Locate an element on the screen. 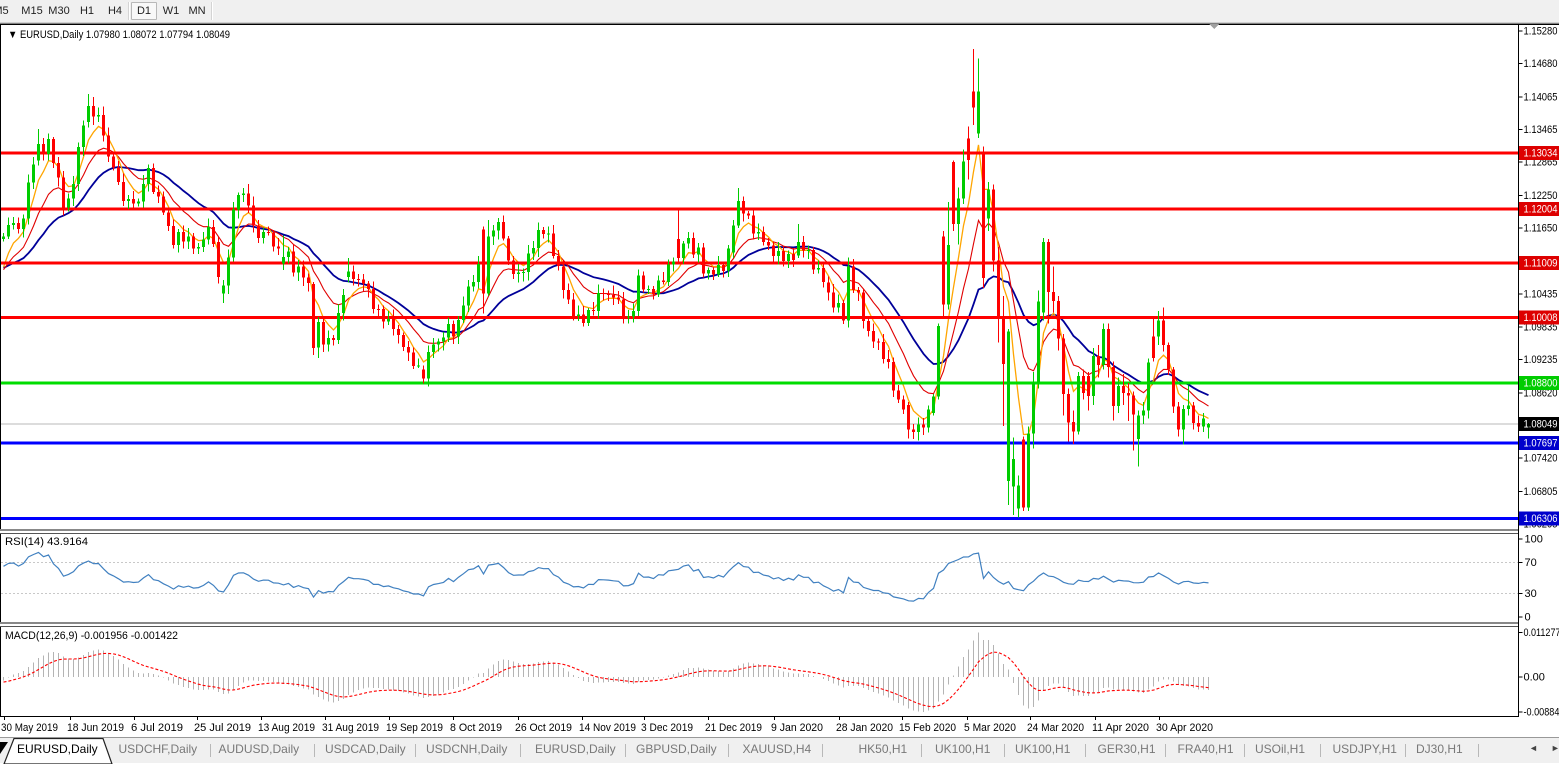 This screenshot has height=764, width=1559. svg-text:MACD(12,26,9) -0.001956 -0.001: MACD(12,26,9) -0.001956 -0.001422 is located at coordinates (91, 636).